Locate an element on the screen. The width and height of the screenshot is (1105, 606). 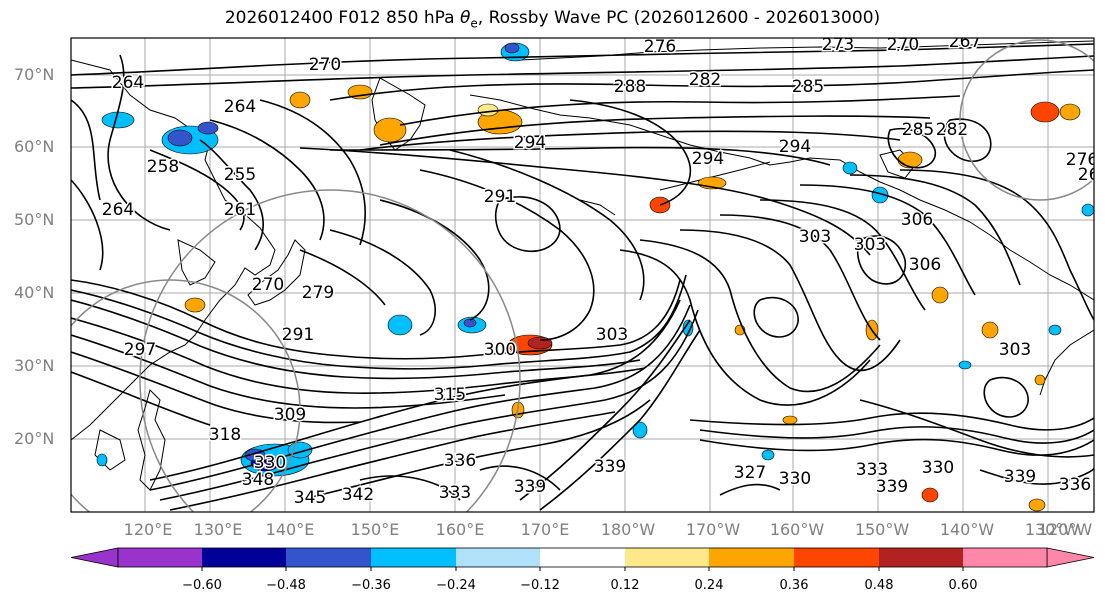
contour-label: 306 is located at coordinates (925, 265).